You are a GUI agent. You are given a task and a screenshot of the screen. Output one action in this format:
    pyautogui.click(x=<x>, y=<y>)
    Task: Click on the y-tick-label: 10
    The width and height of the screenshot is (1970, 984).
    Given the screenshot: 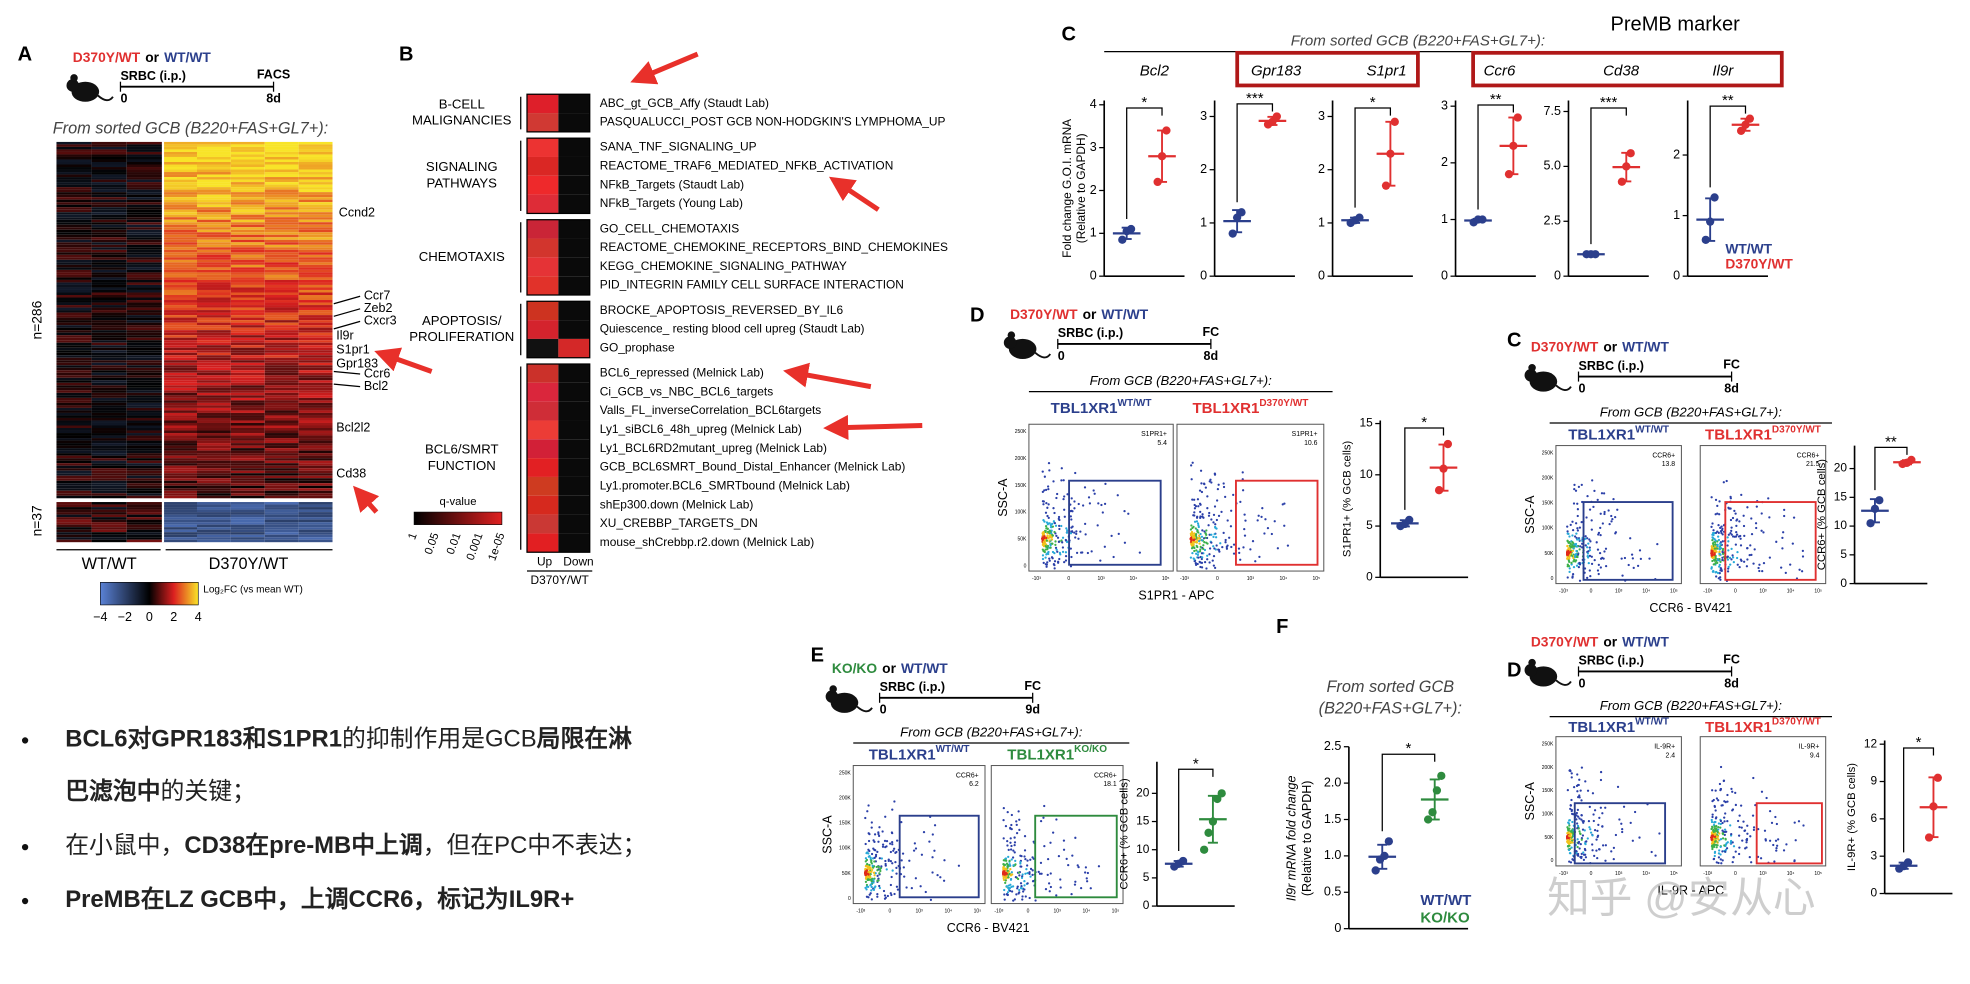 What is the action you would take?
    pyautogui.click(x=1366, y=474)
    